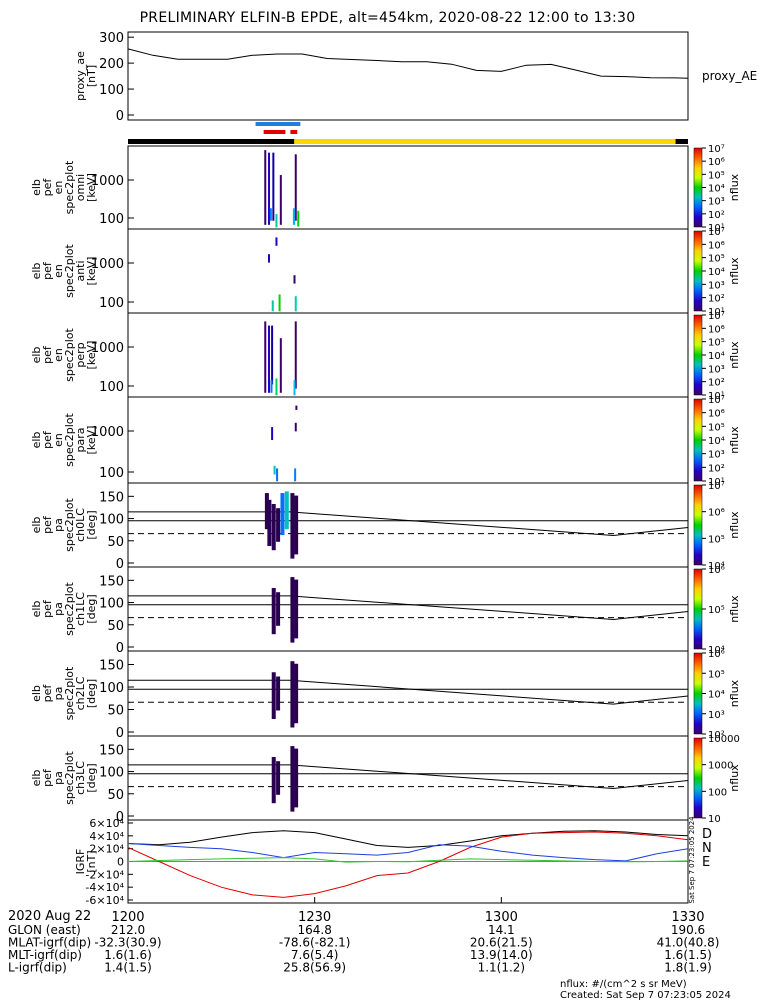  I want to click on spec-perp-colorbar-tick-label: 10¹, so click(716, 396).